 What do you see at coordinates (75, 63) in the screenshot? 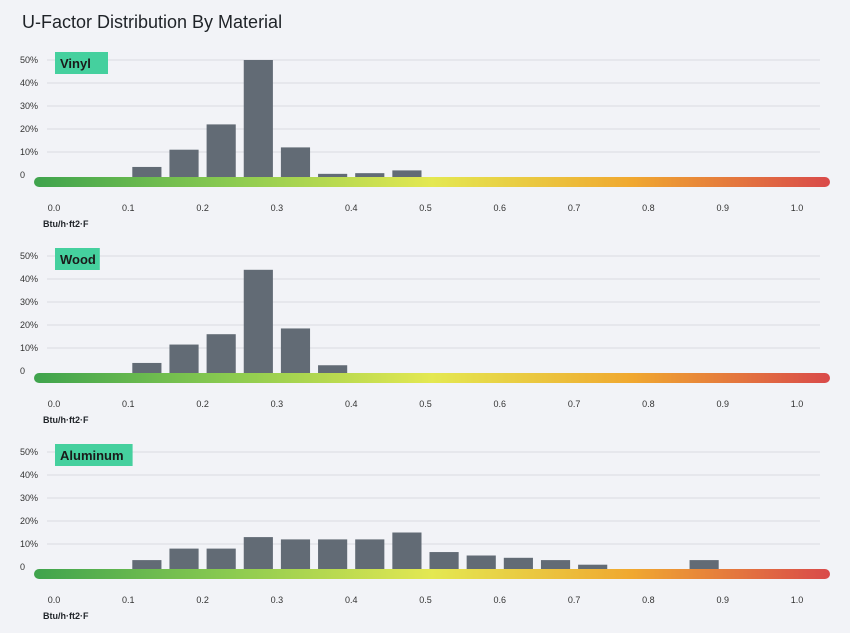
I see `material-label: Vinyl` at bounding box center [75, 63].